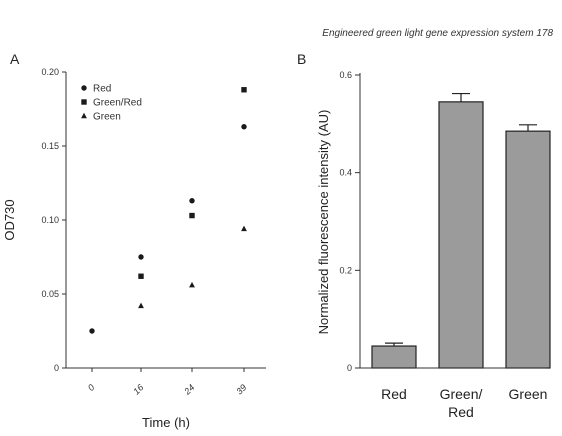 This screenshot has width=562, height=436. What do you see at coordinates (84, 102) in the screenshot?
I see `chart-a-legend-marker-green-red` at bounding box center [84, 102].